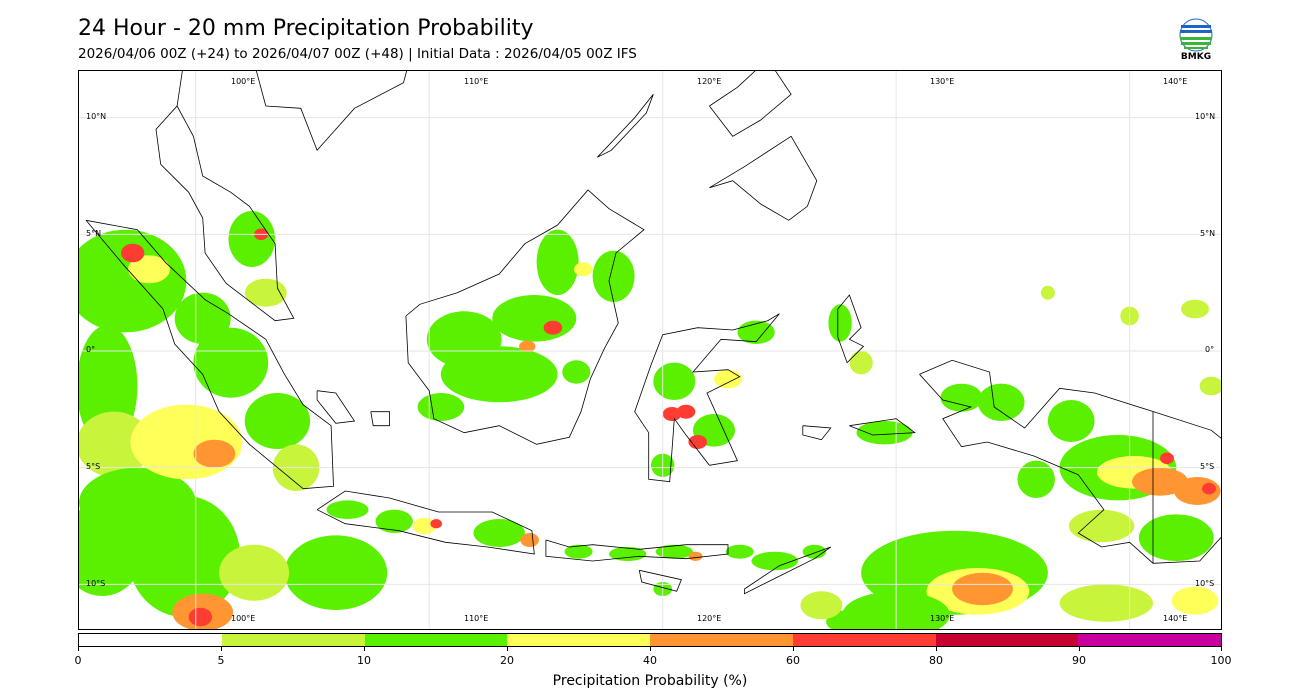 Image resolution: width=1300 pixels, height=700 pixels. Describe the element at coordinates (78, 660) in the screenshot. I see `colorbar-tick-label: 0` at that location.